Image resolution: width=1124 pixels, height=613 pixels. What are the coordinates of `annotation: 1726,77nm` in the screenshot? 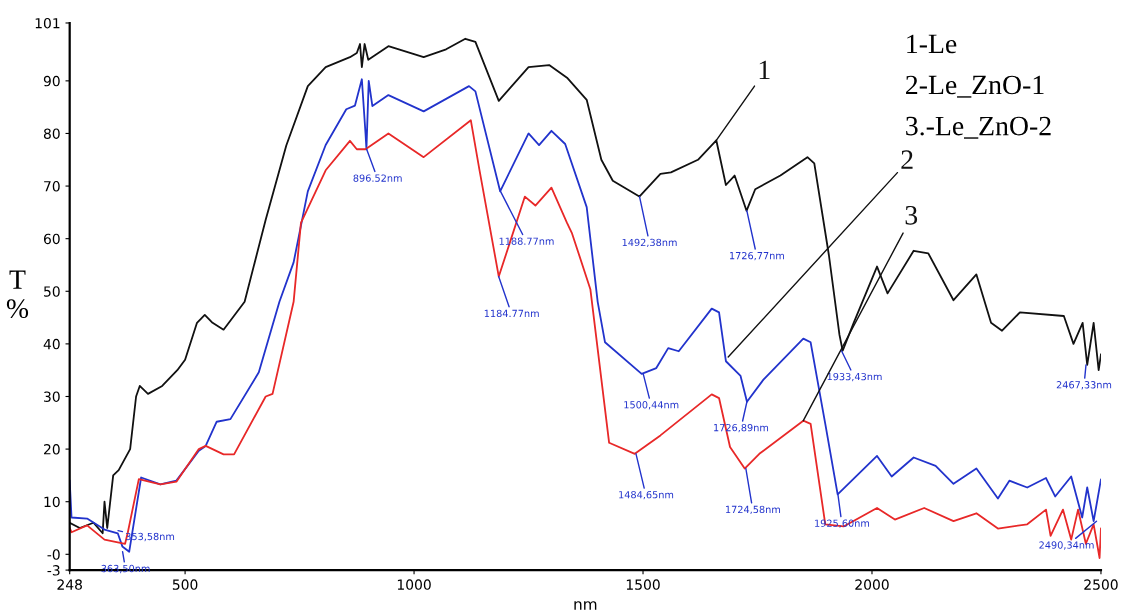 It's located at (757, 256).